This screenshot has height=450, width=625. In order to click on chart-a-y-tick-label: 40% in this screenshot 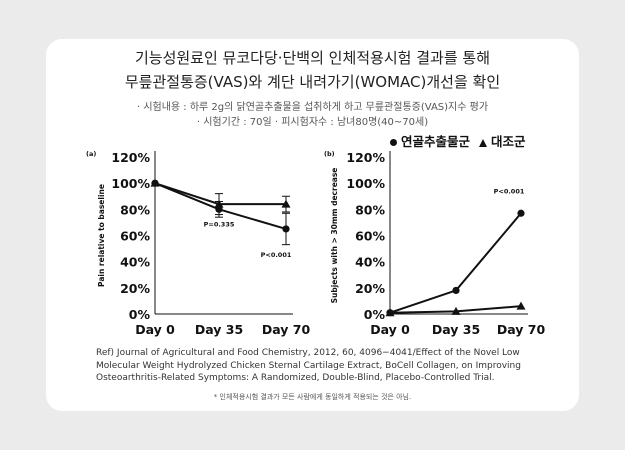, I will do `click(135, 262)`.